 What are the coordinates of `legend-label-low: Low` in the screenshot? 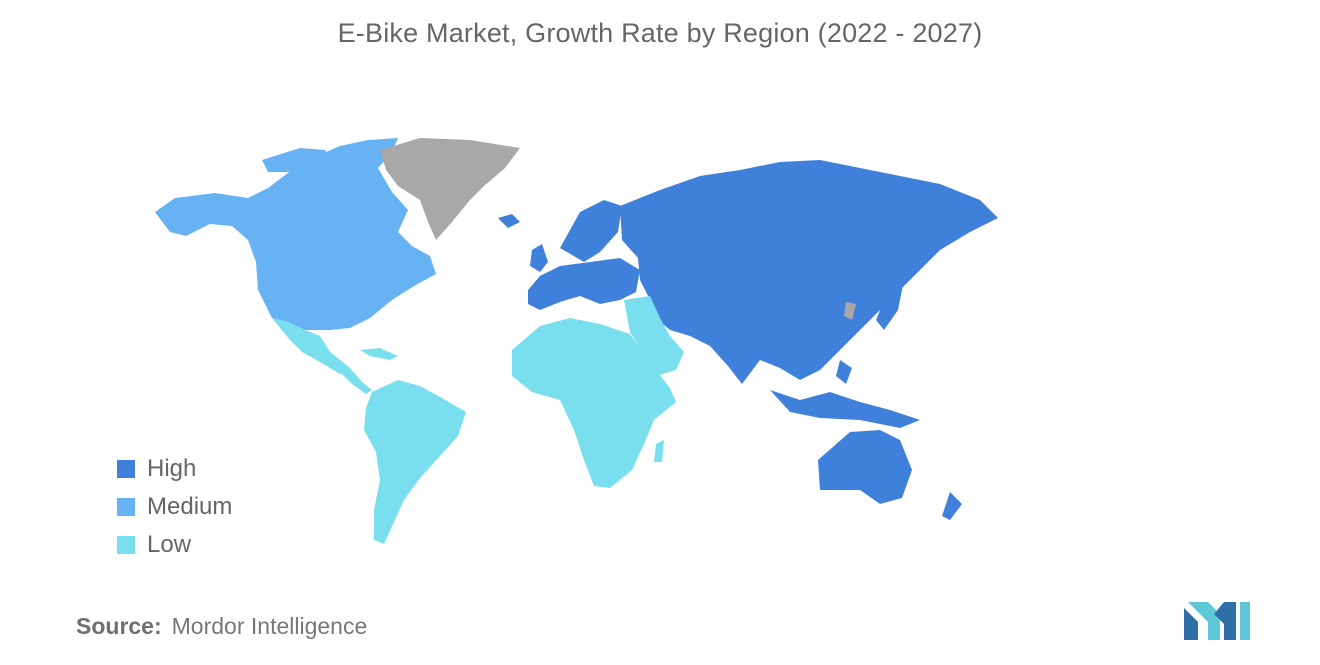 It's located at (169, 544).